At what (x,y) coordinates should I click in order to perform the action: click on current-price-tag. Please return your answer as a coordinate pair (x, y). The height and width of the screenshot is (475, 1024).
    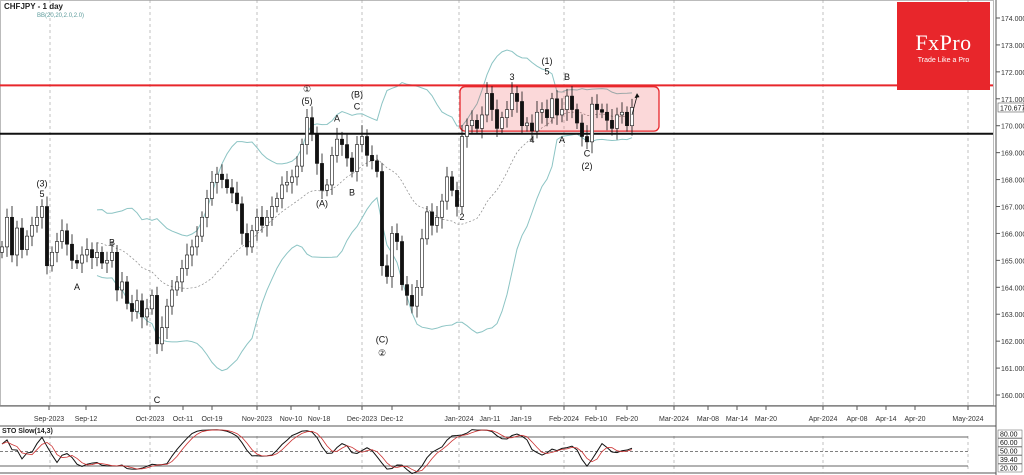
    Looking at the image, I should click on (1010, 107).